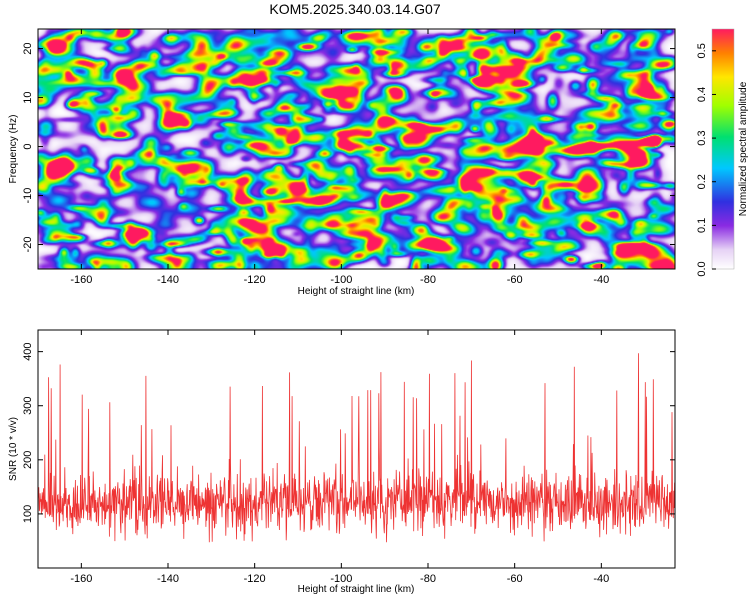 This screenshot has width=750, height=600. I want to click on snr-x-tick-label: -160, so click(81, 579).